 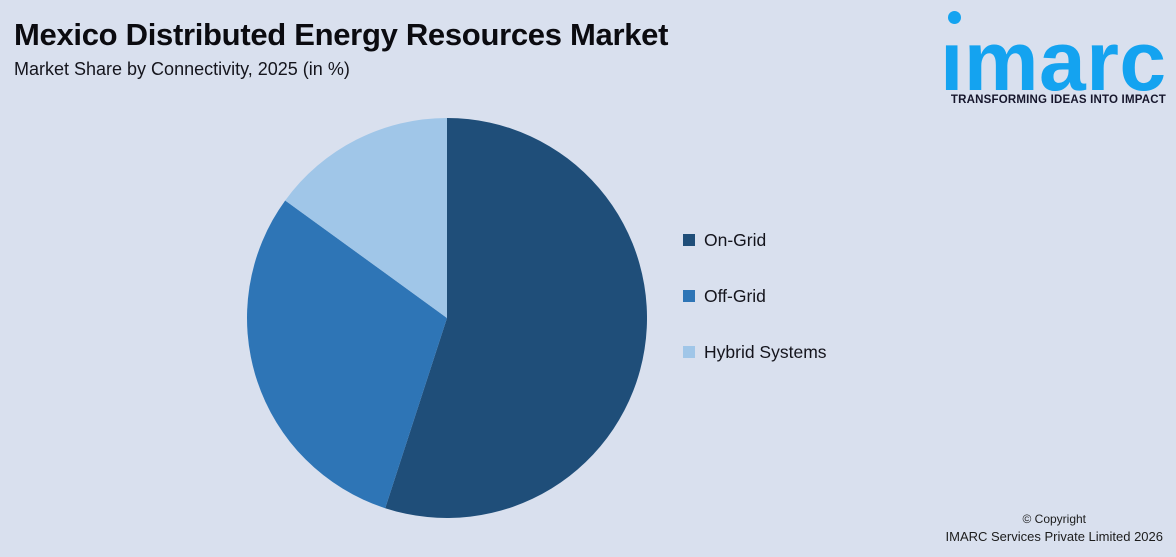 I want to click on copyright-line-1: © Copyright, so click(x=1054, y=519).